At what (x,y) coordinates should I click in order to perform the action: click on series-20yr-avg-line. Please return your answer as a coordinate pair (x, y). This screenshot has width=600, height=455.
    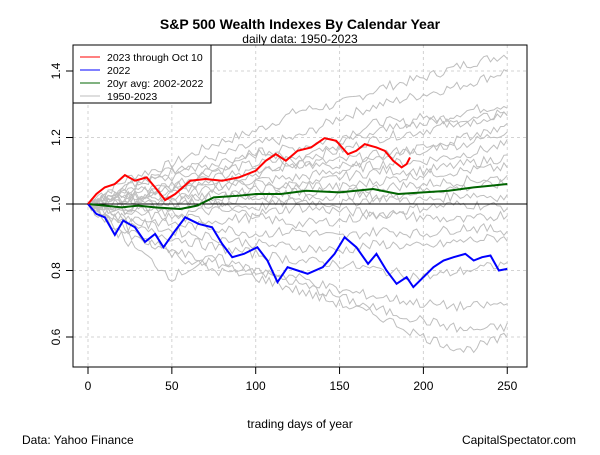
    Looking at the image, I should click on (297, 196).